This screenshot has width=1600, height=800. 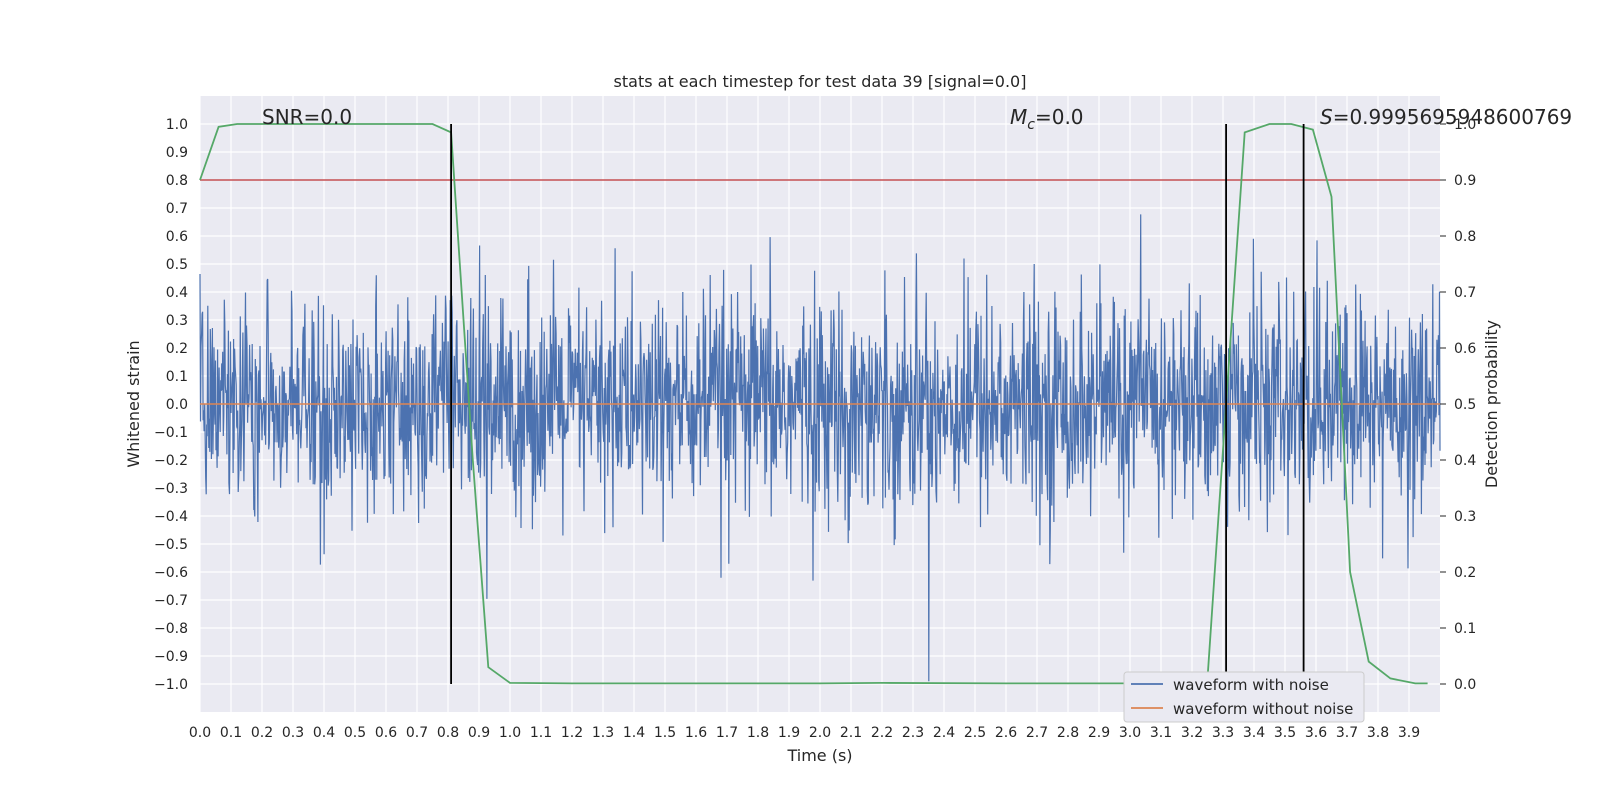 I want to click on y-tick-label: 0.3, so click(x=177, y=321).